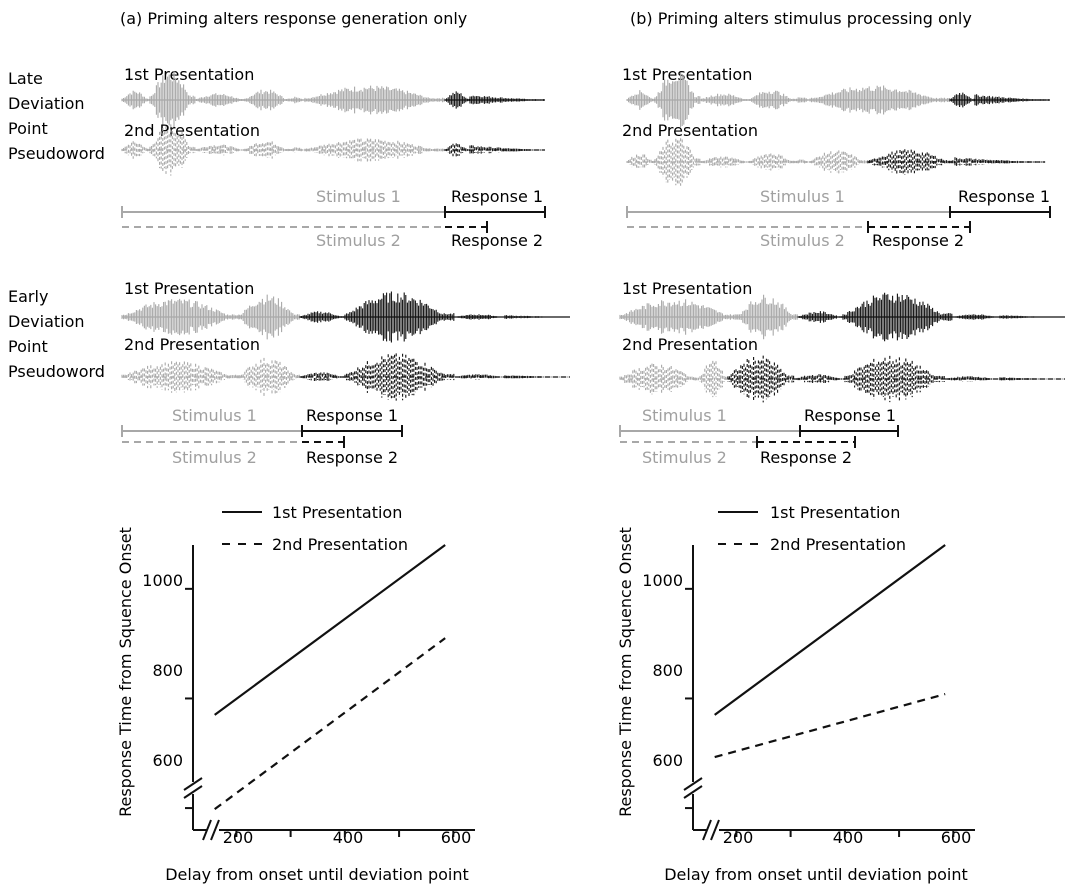 The height and width of the screenshot is (885, 1071). I want to click on a-late-pres1-label: 1st Presentation, so click(189, 74).